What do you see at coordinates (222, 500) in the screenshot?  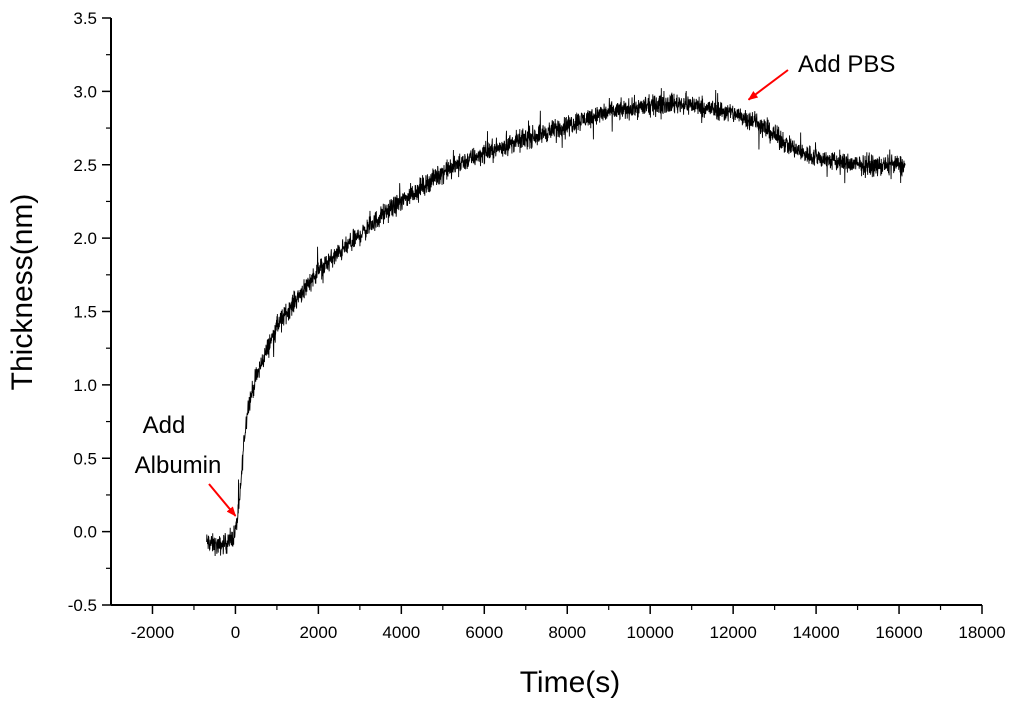 I see `annotation-albumin-arrow` at bounding box center [222, 500].